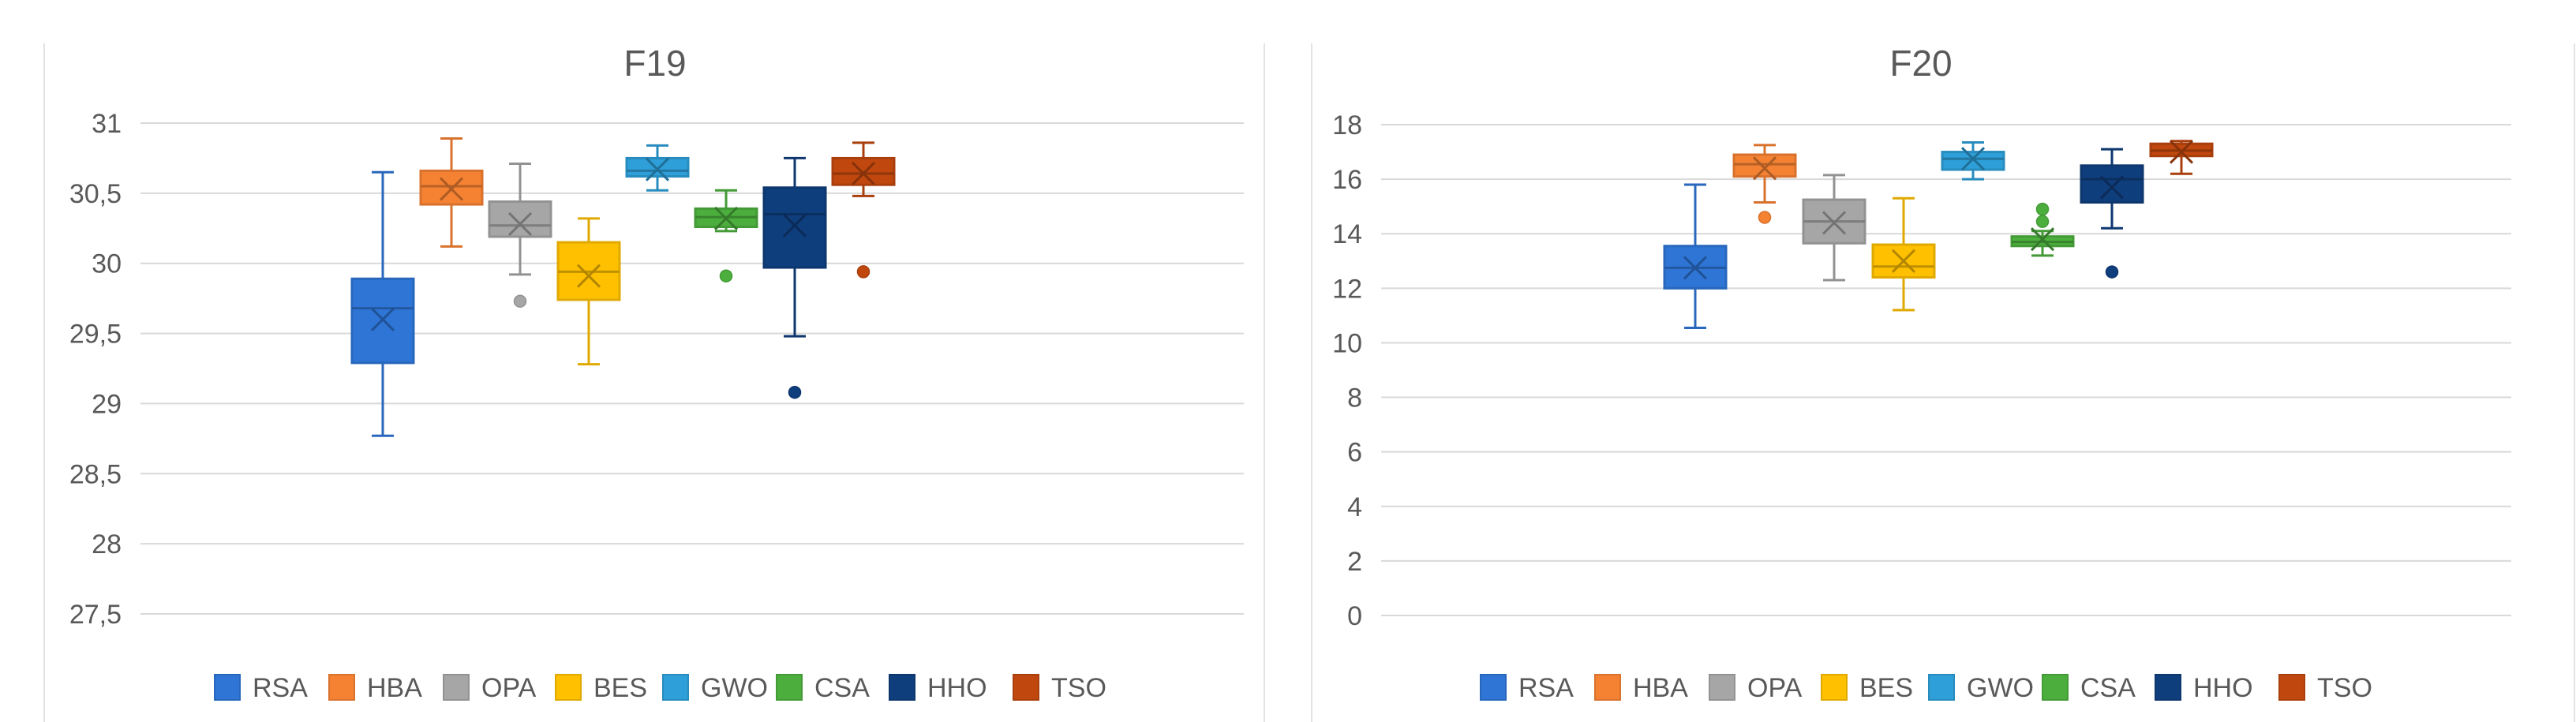  Describe the element at coordinates (1347, 289) in the screenshot. I see `y-tick-label: 12` at that location.